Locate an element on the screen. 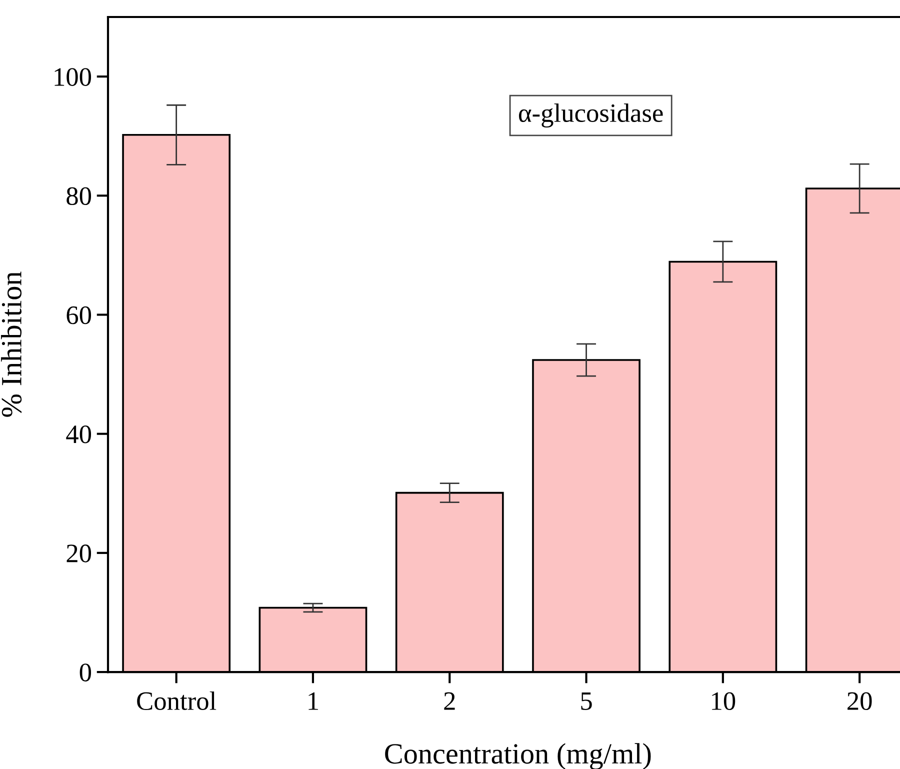 The width and height of the screenshot is (900, 769). x-tick-label: 5 is located at coordinates (586, 701).